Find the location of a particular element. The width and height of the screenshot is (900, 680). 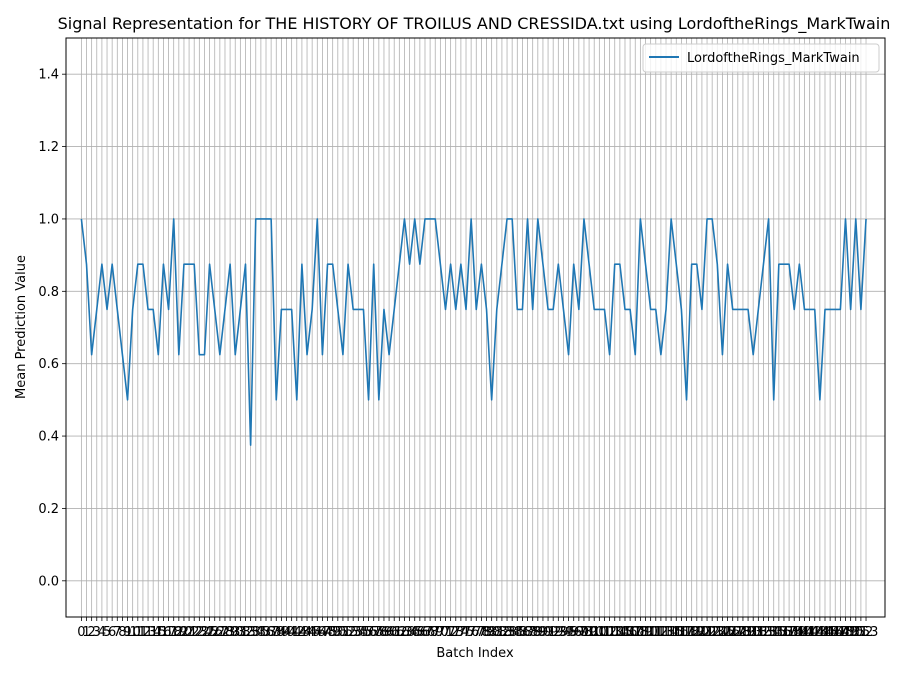

x-tick-label: 68 is located at coordinates (430, 632).